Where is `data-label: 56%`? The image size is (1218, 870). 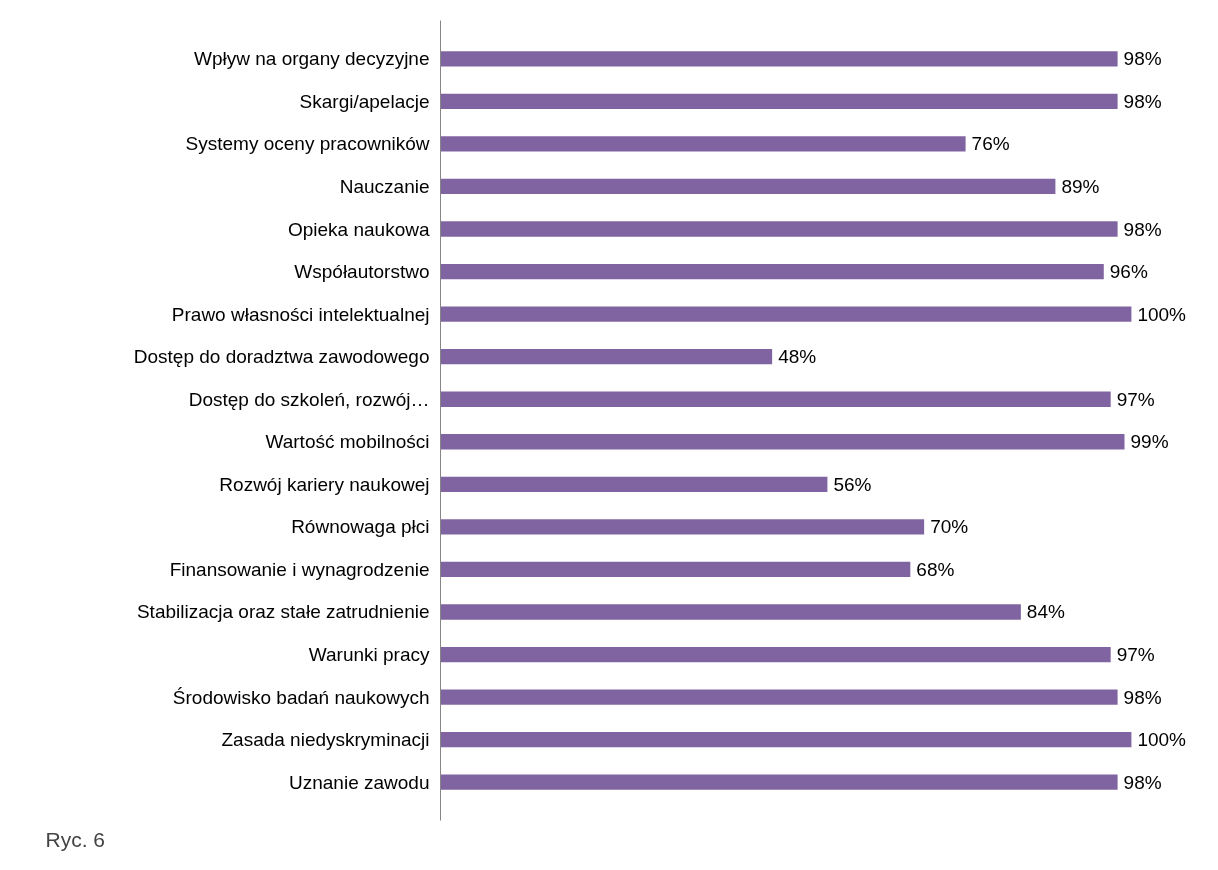
data-label: 56% is located at coordinates (852, 484).